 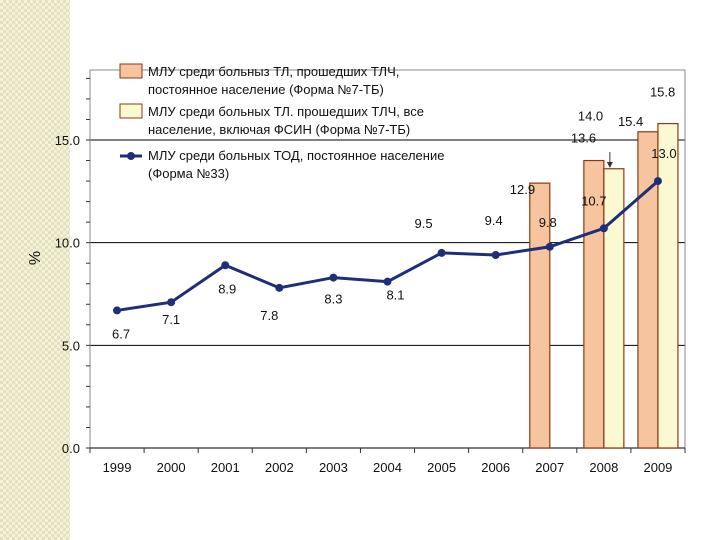 What do you see at coordinates (273, 71) in the screenshot?
I see `legend-label: МЛУ среди больныз ТЛ, прошедших ТЛЧ,` at bounding box center [273, 71].